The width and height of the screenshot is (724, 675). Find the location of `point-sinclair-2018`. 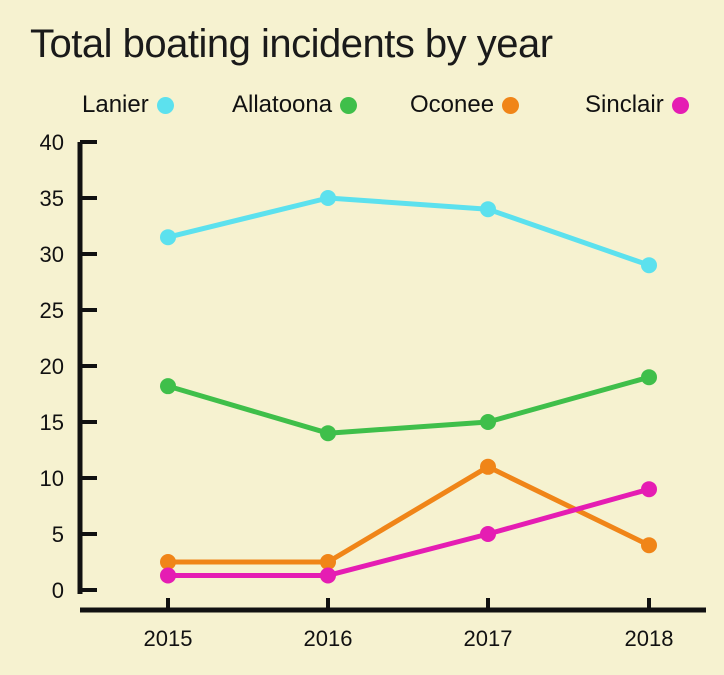

point-sinclair-2018 is located at coordinates (649, 489).